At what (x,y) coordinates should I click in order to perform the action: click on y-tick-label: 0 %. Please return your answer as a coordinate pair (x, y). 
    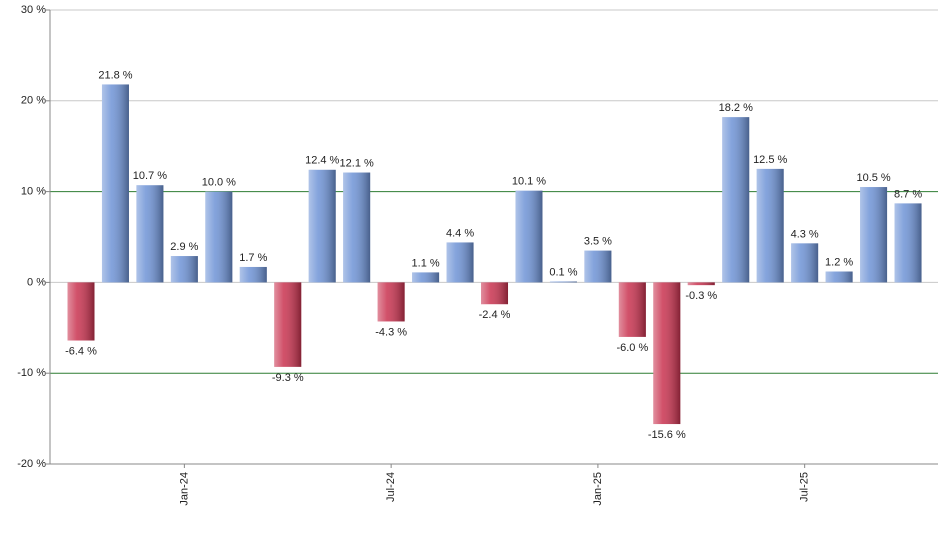
    Looking at the image, I should click on (36, 282).